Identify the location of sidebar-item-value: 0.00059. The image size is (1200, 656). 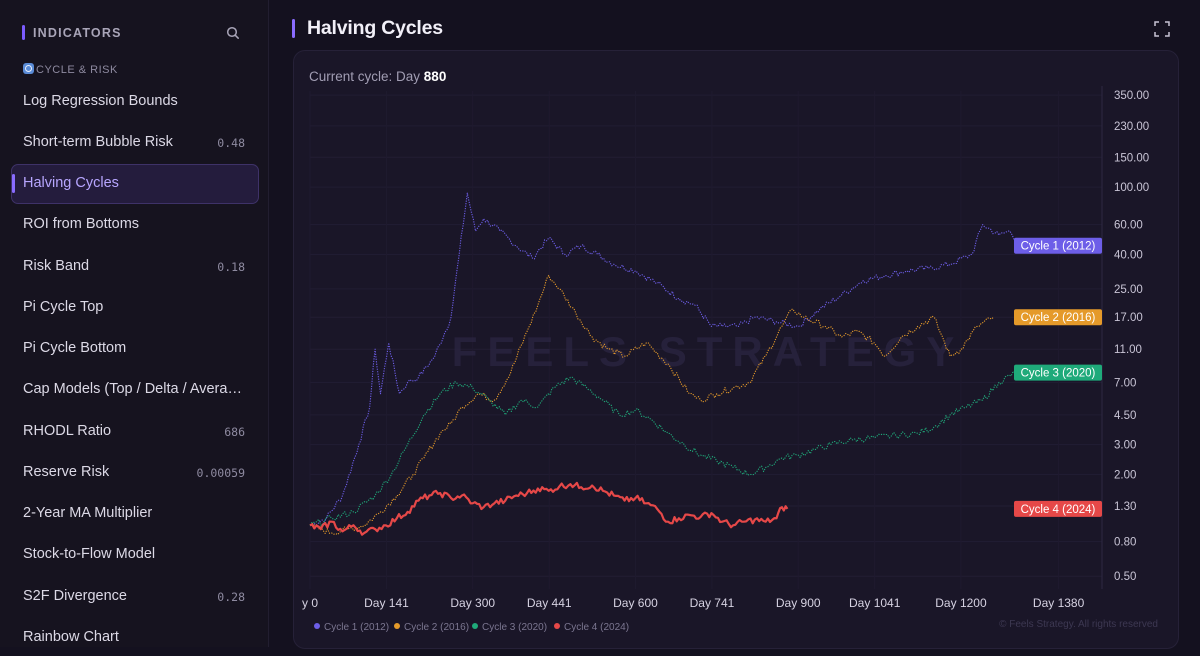
(220, 473).